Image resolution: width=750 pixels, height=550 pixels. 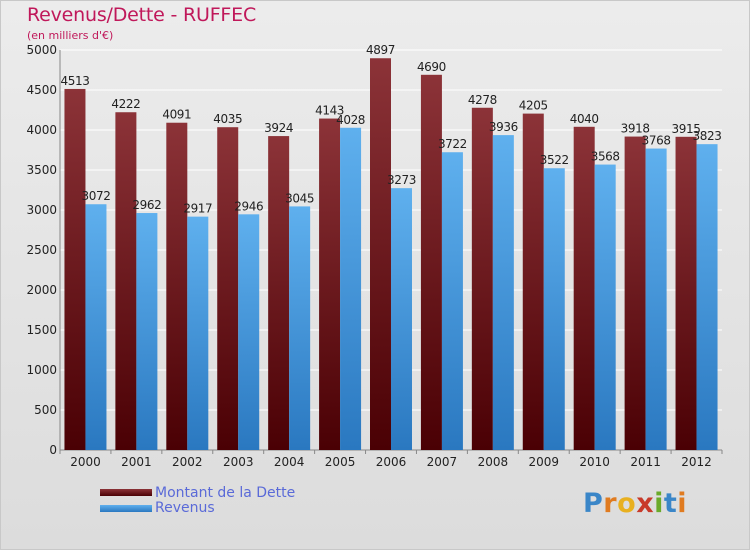 What do you see at coordinates (41, 330) in the screenshot?
I see `y-tick-label: 1500` at bounding box center [41, 330].